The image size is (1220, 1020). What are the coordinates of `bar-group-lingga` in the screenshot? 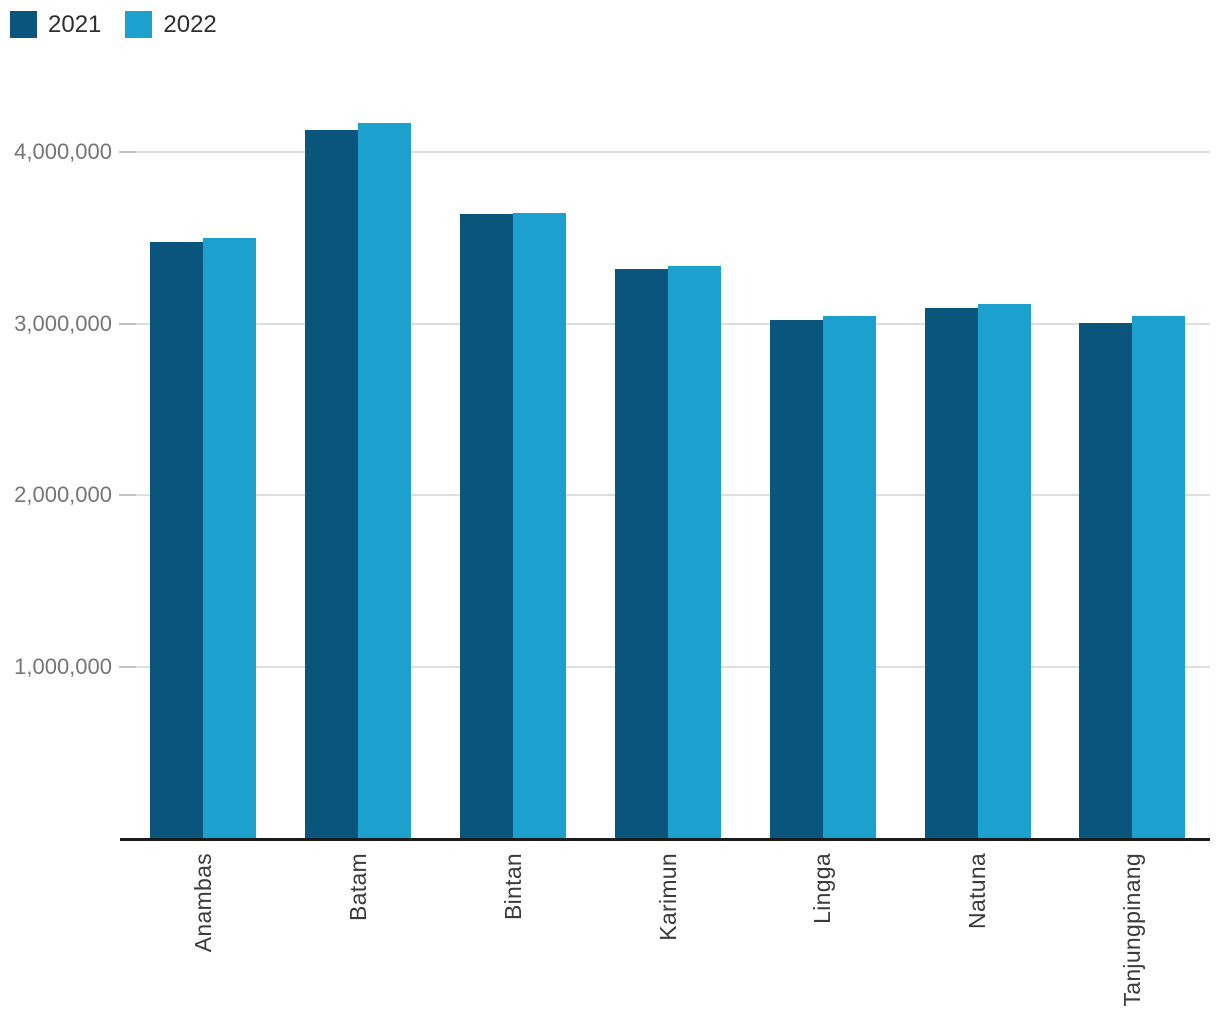 It's located at (822, 577).